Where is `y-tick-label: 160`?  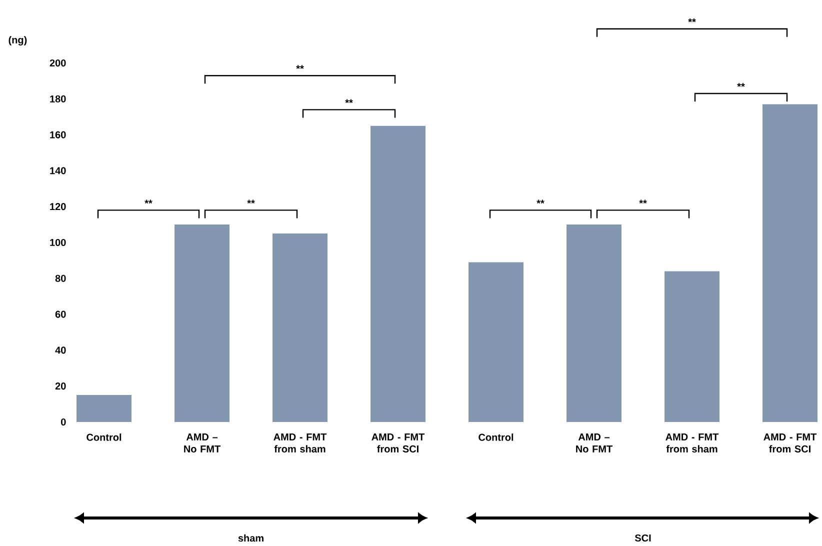 y-tick-label: 160 is located at coordinates (58, 134).